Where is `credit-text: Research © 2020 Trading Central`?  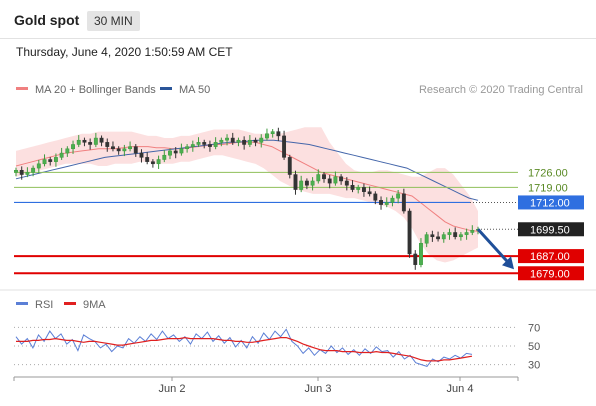 credit-text: Research © 2020 Trading Central is located at coordinates (501, 90).